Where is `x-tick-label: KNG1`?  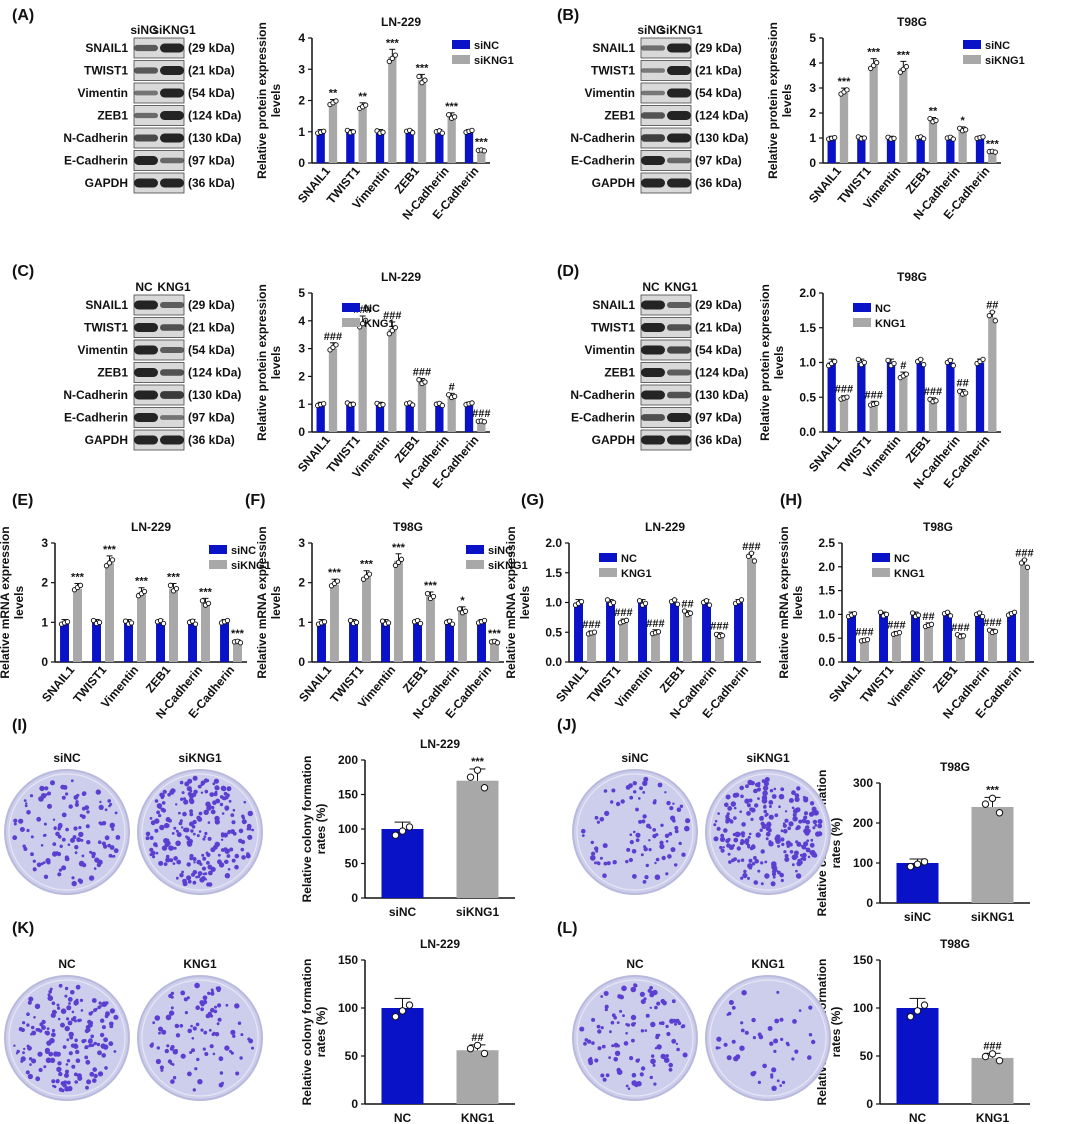
x-tick-label: KNG1 is located at coordinates (478, 1117).